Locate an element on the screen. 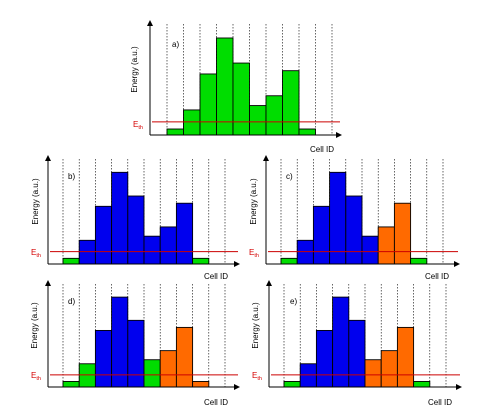  panel-b: Energy (a.u.) Cell ID b) Eth is located at coordinates (135, 218).